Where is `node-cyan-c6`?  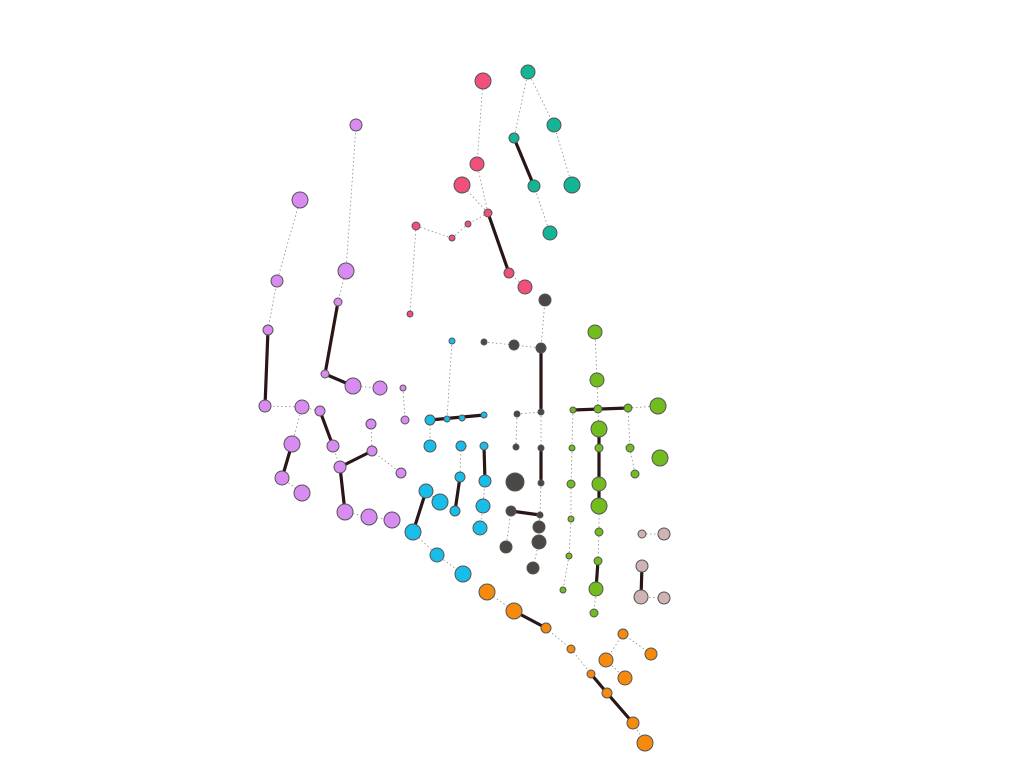
node-cyan-c6 is located at coordinates (430, 446).